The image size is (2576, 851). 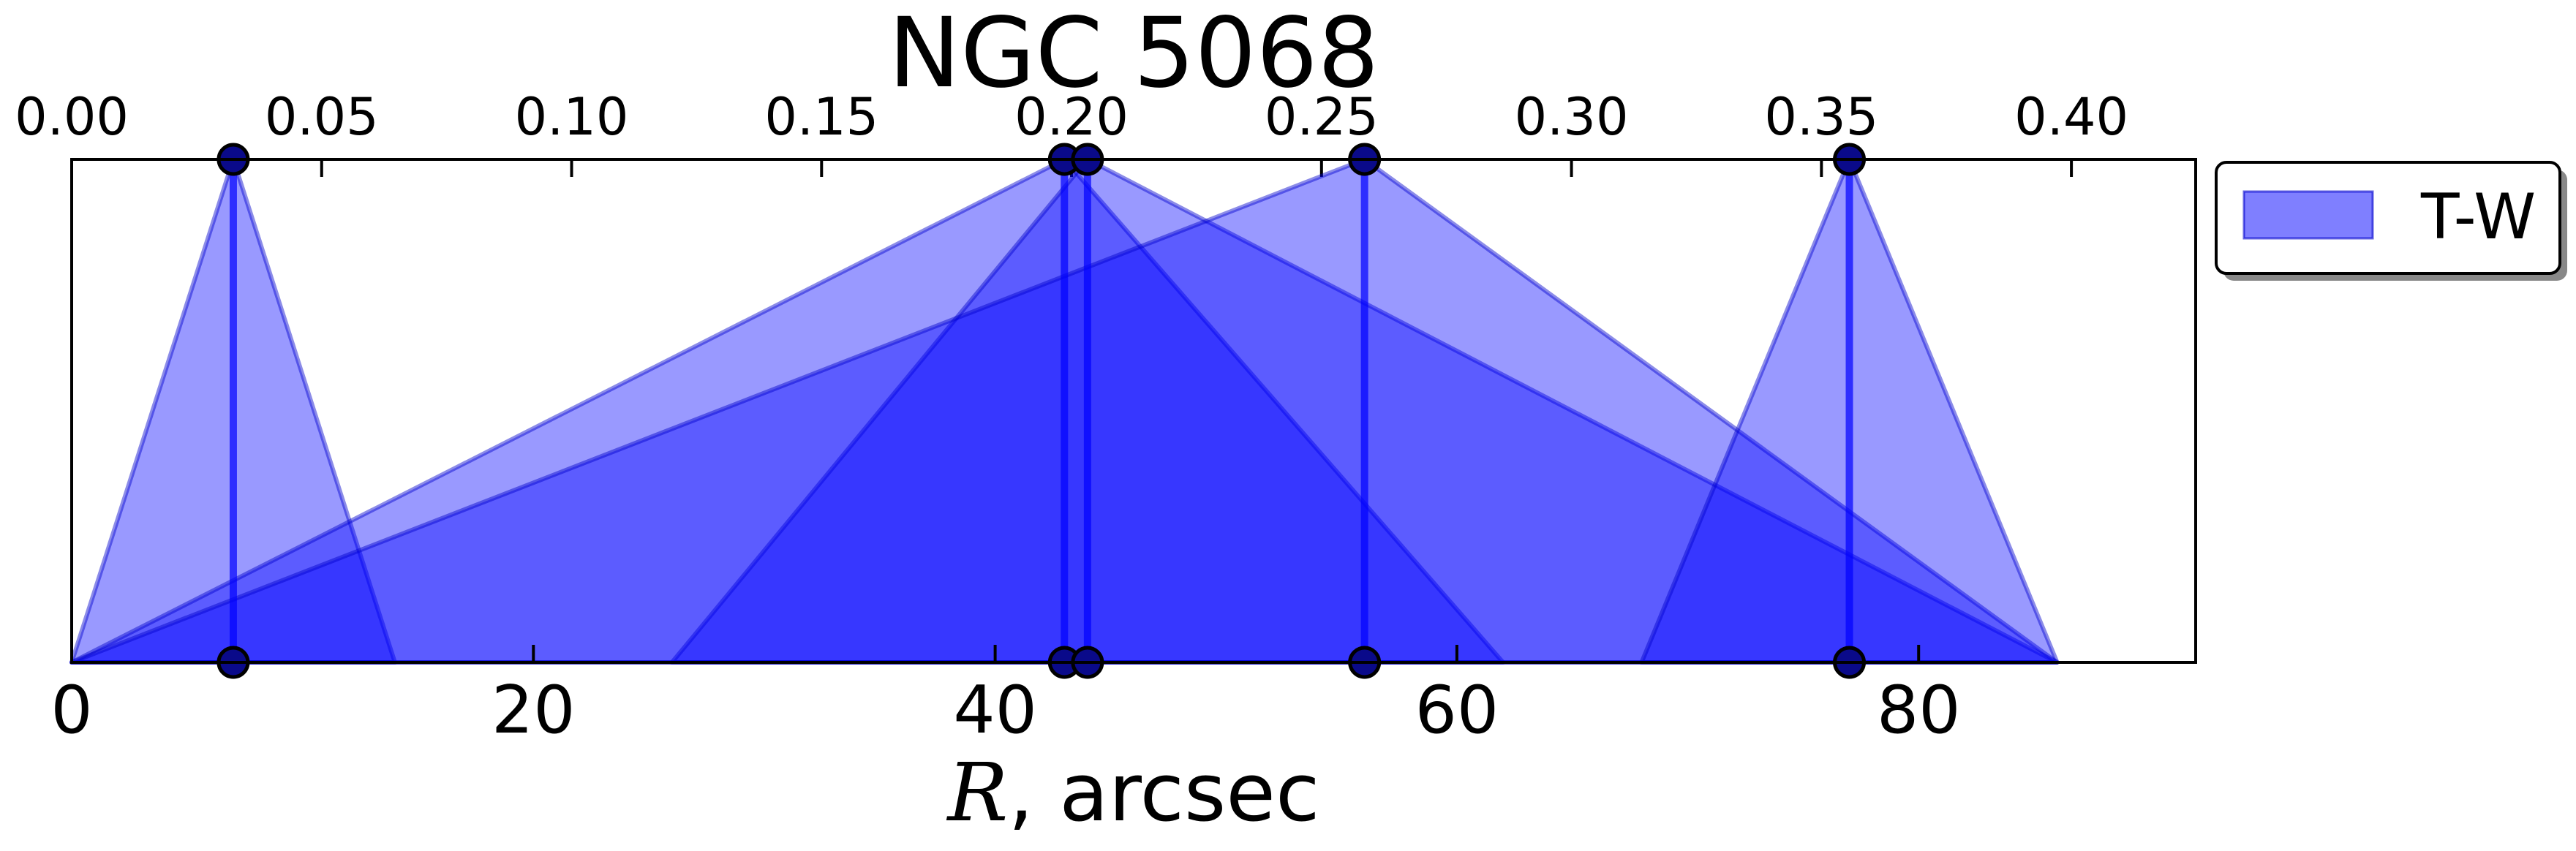 What do you see at coordinates (1322, 117) in the screenshot?
I see `top-tick-label: 0.25` at bounding box center [1322, 117].